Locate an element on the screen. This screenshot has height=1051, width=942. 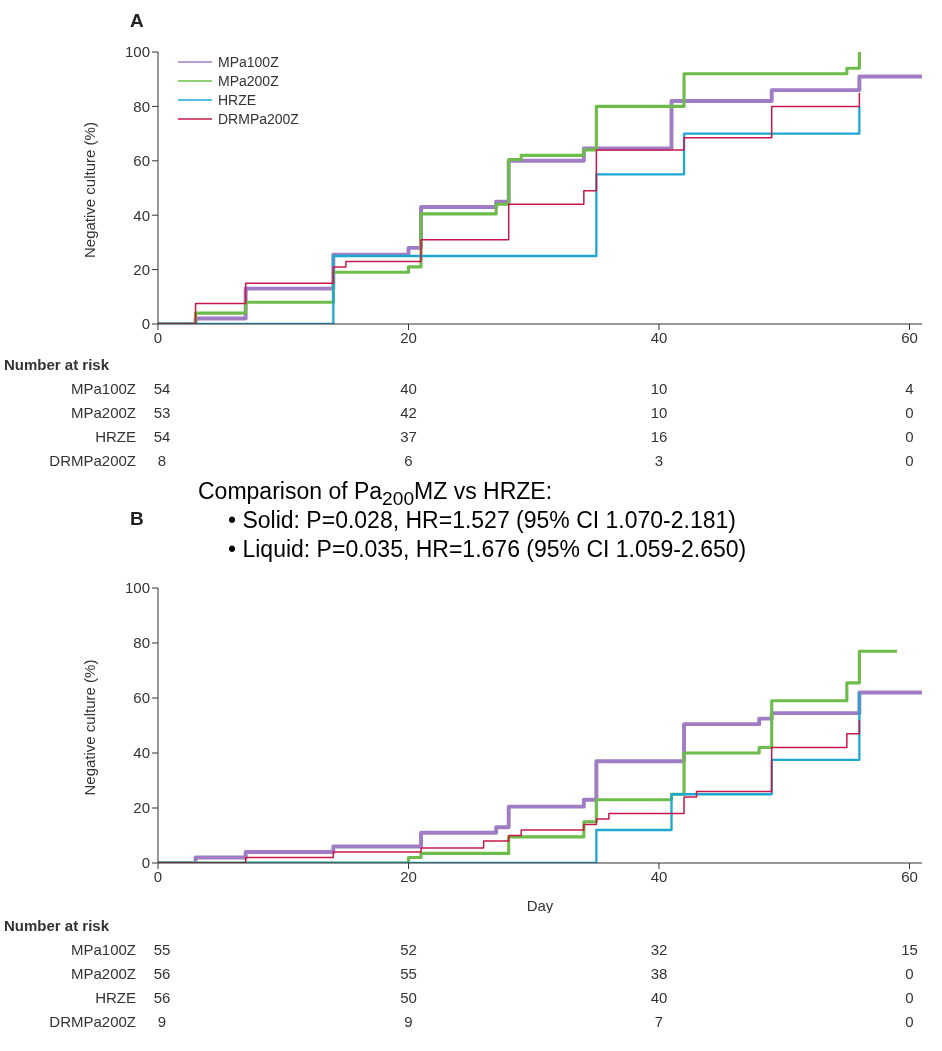
chart-title: A is located at coordinates (137, 21).